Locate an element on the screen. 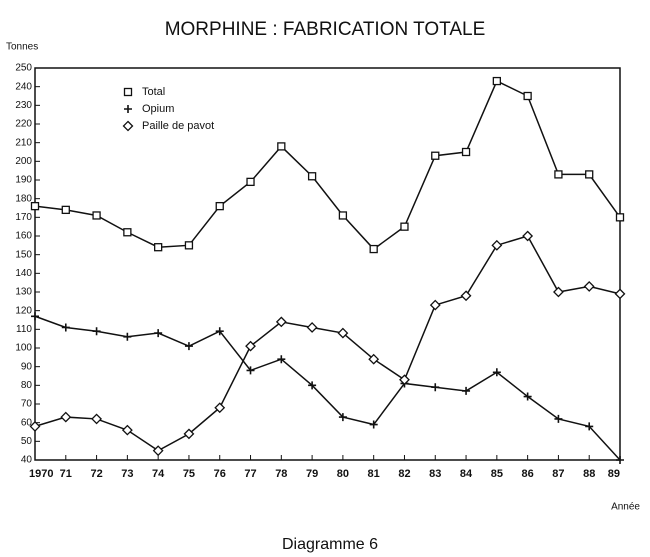  y-tick-label: 50 is located at coordinates (27, 441).